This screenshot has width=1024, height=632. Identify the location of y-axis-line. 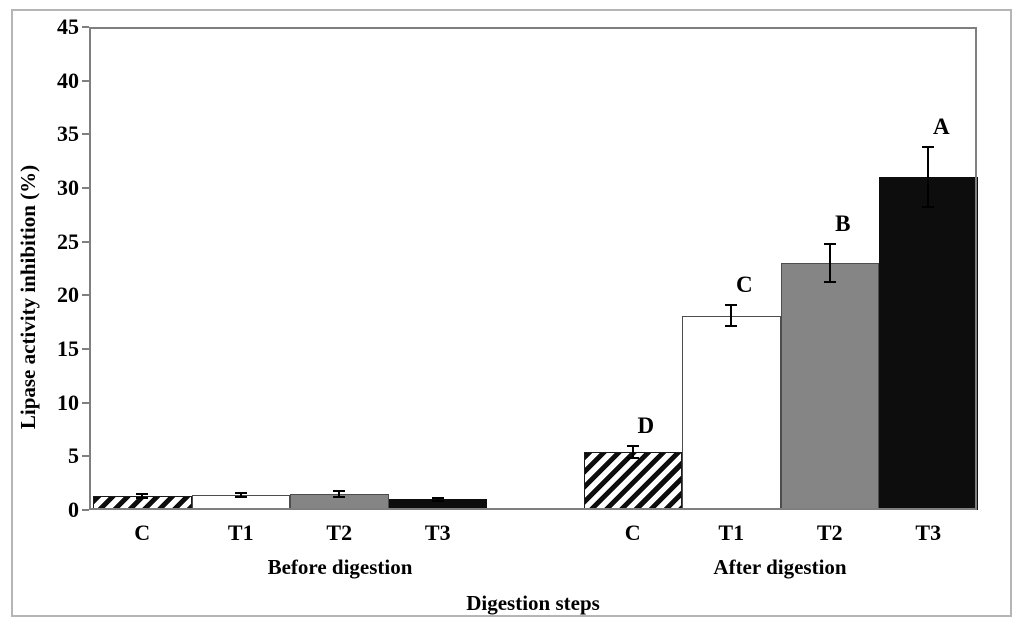
(90, 268).